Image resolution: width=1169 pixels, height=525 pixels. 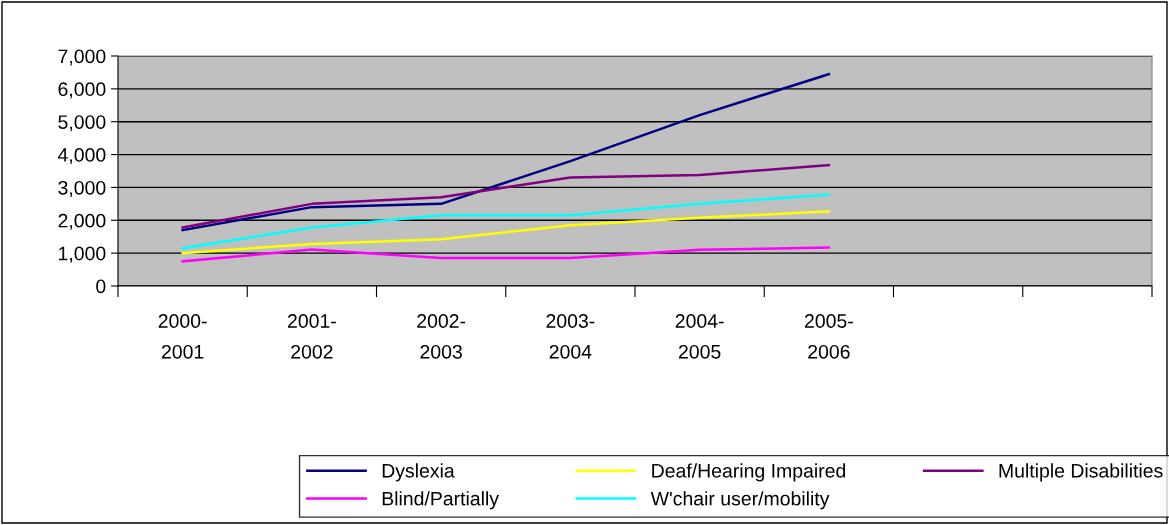 What do you see at coordinates (82, 188) in the screenshot?
I see `y-tick-label: 3,000` at bounding box center [82, 188].